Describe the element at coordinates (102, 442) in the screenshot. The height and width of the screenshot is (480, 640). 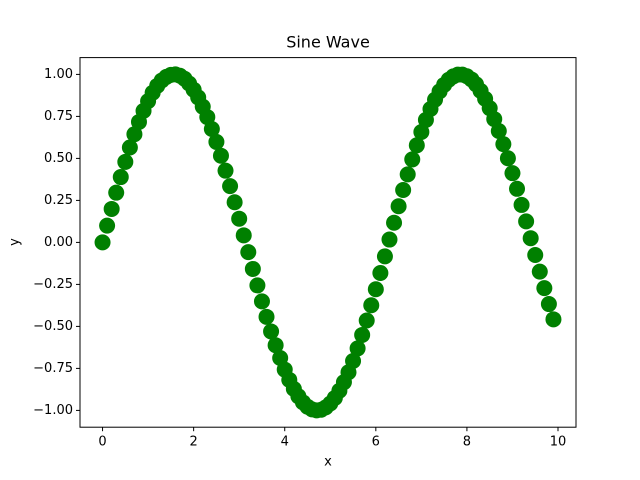
I see `x-tick-label: 0` at that location.